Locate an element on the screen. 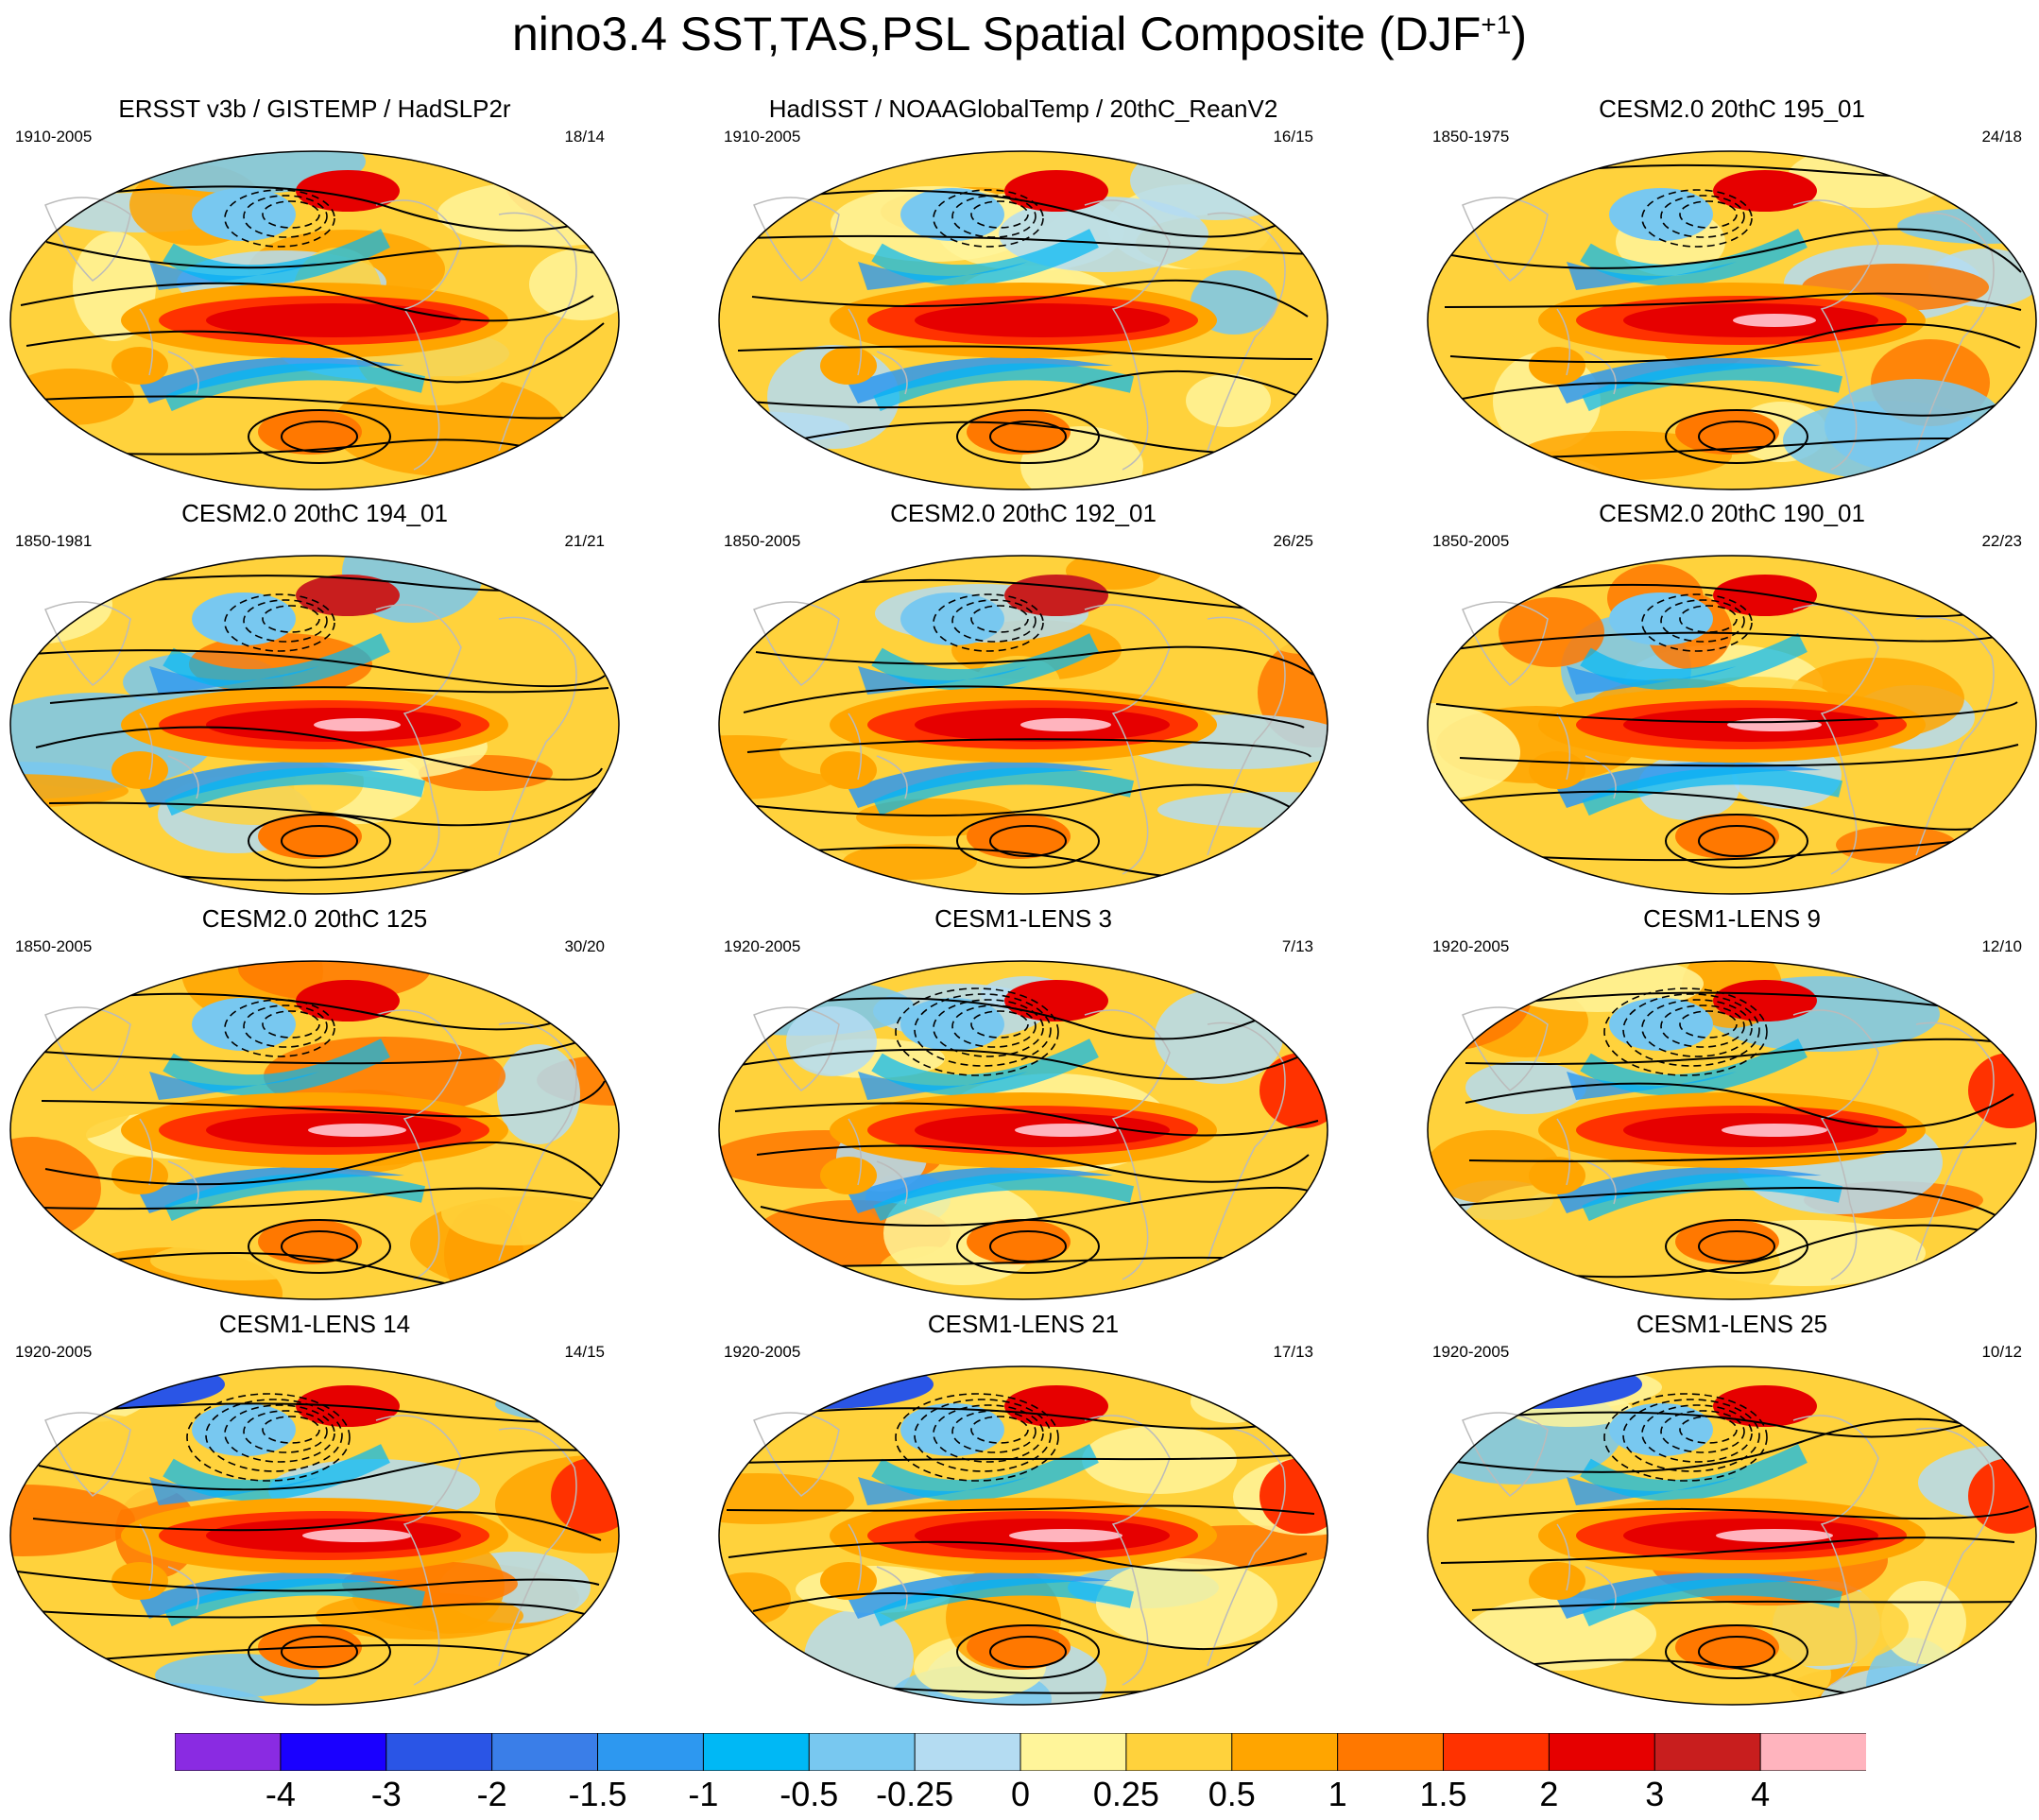 The height and width of the screenshot is (1820, 2039). panel-title: CESM2.0 20thC 190_01 is located at coordinates (1732, 513).